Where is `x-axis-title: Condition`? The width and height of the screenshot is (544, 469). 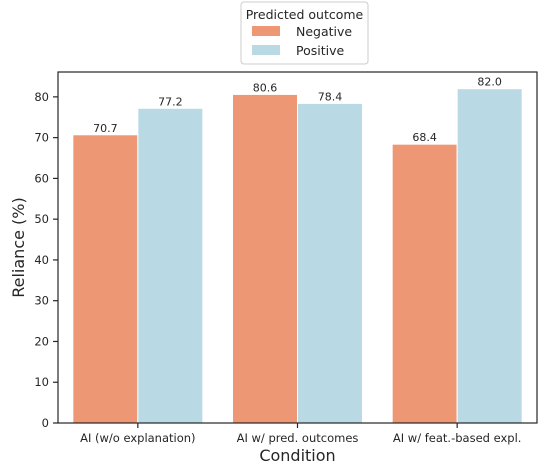 x-axis-title: Condition is located at coordinates (297, 455).